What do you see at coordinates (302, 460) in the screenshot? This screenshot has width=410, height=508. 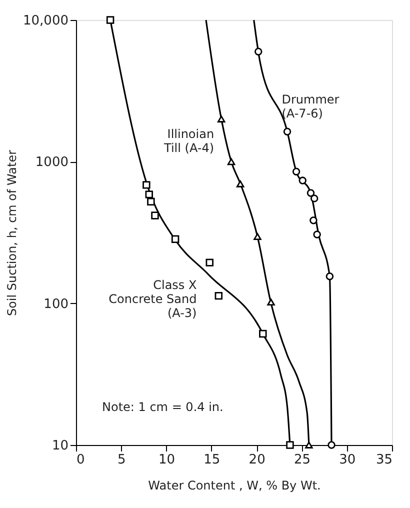 I see `x-tick-label: 25` at bounding box center [302, 460].